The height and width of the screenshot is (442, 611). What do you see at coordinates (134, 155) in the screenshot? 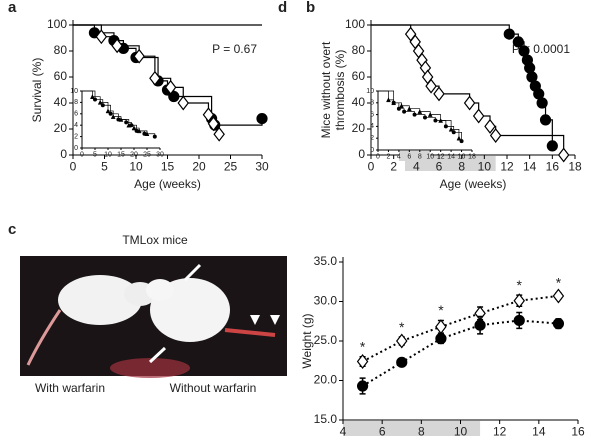
I see `x-tick-label: 20` at bounding box center [134, 155].